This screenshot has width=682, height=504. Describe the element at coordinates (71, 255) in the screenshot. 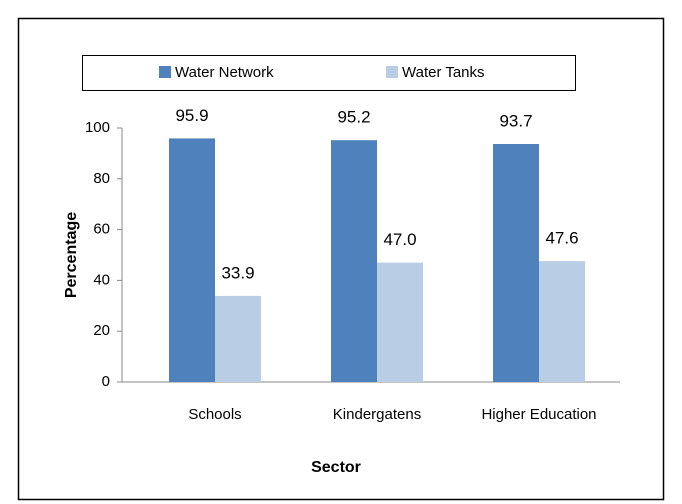

I see `y-axis-label: Percentage` at that location.